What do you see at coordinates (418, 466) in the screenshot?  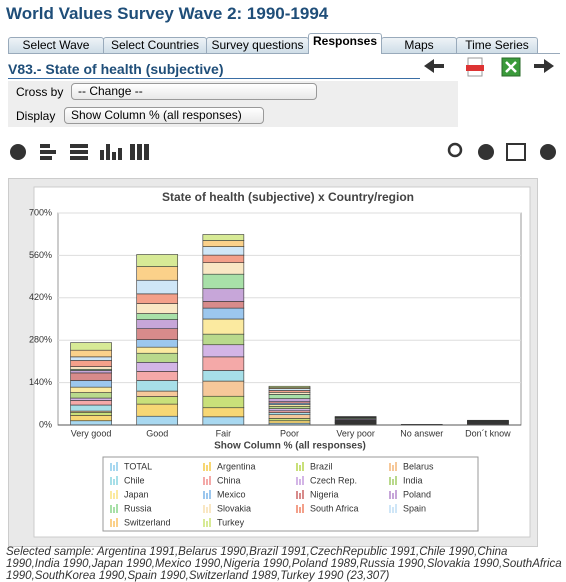 I see `legend-label: Belarus` at bounding box center [418, 466].